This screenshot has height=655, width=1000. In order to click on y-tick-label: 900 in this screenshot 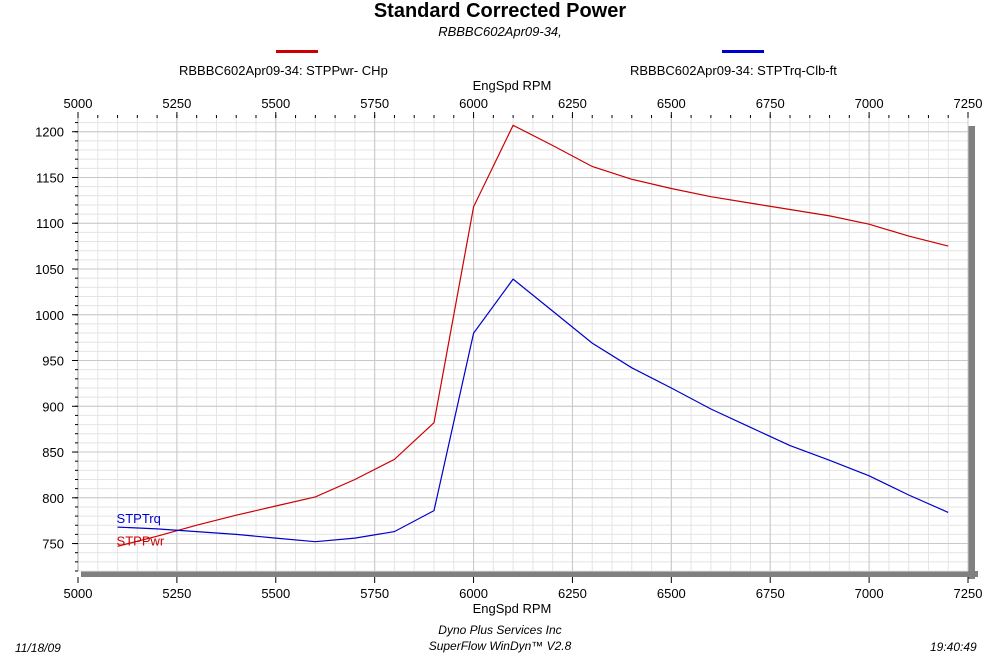, I will do `click(53, 406)`.